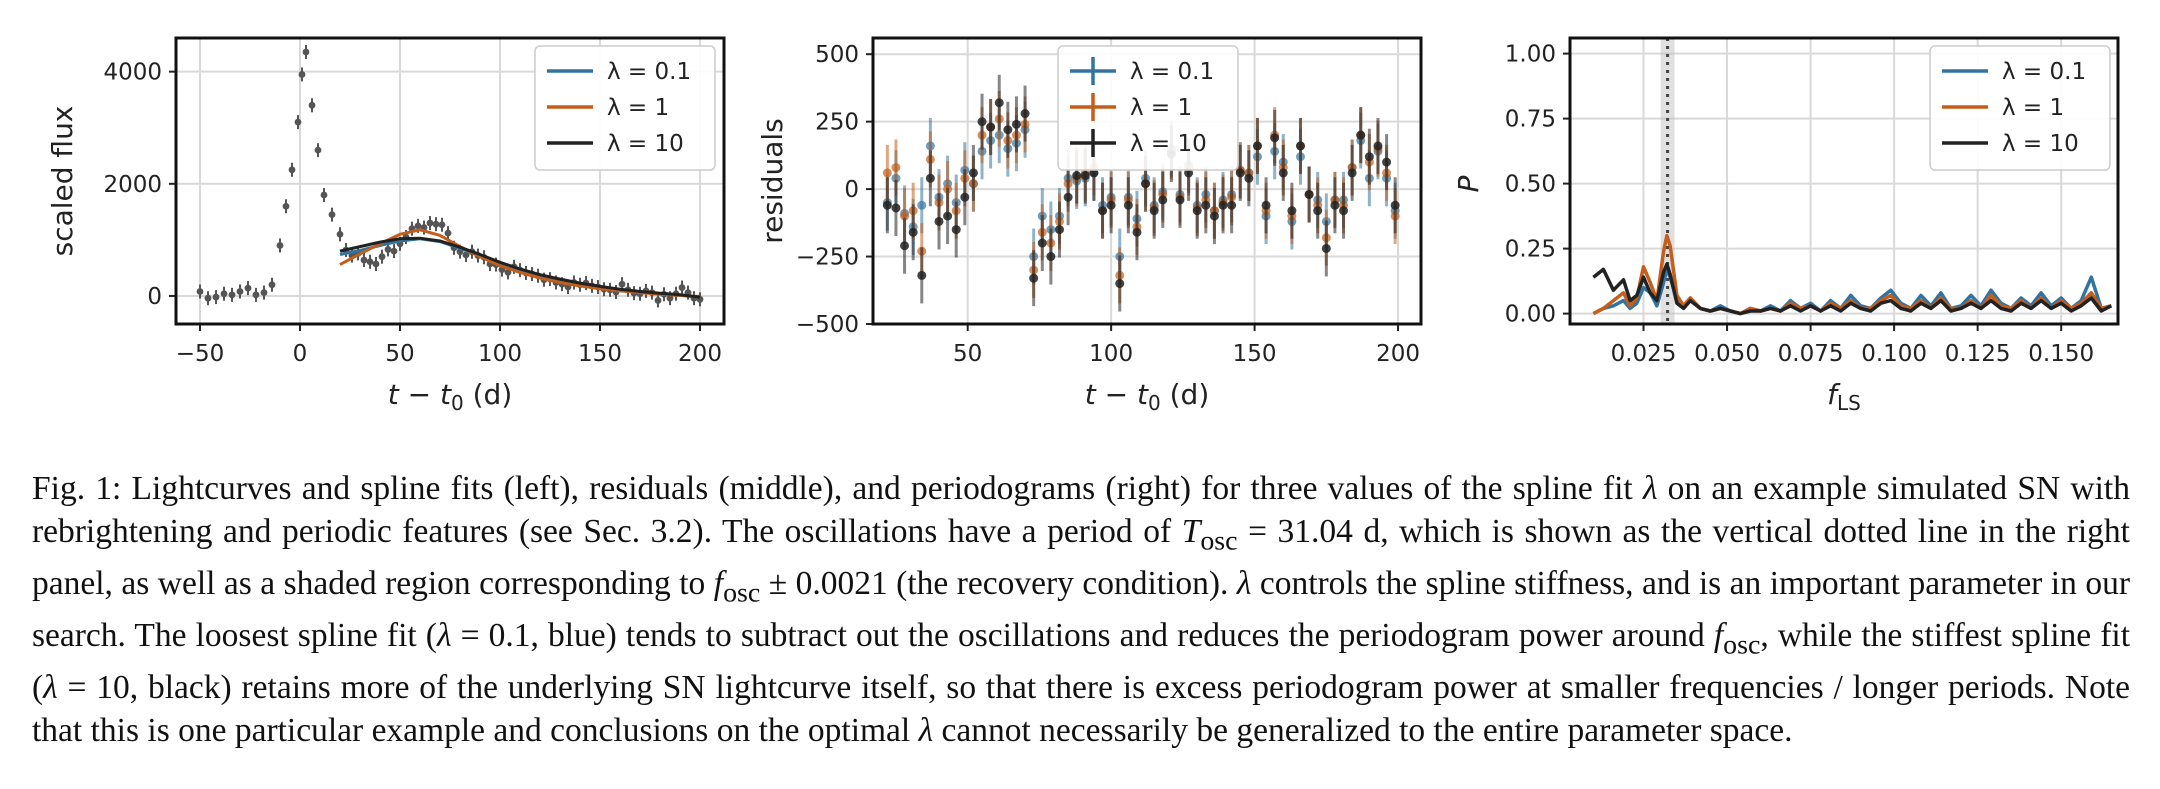 This screenshot has width=2160, height=789. What do you see at coordinates (718, 583) in the screenshot?
I see `caption-f: f` at bounding box center [718, 583].